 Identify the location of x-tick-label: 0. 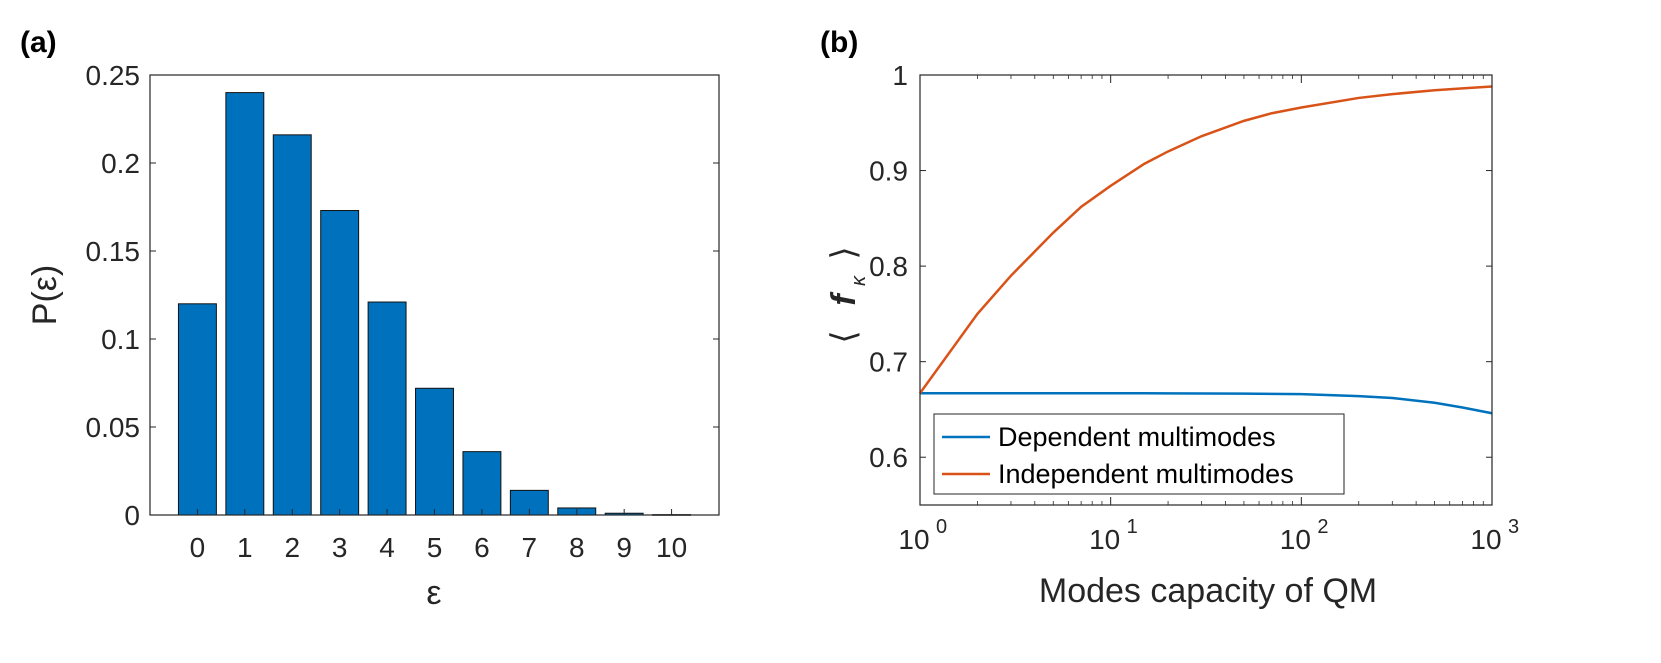
(198, 547).